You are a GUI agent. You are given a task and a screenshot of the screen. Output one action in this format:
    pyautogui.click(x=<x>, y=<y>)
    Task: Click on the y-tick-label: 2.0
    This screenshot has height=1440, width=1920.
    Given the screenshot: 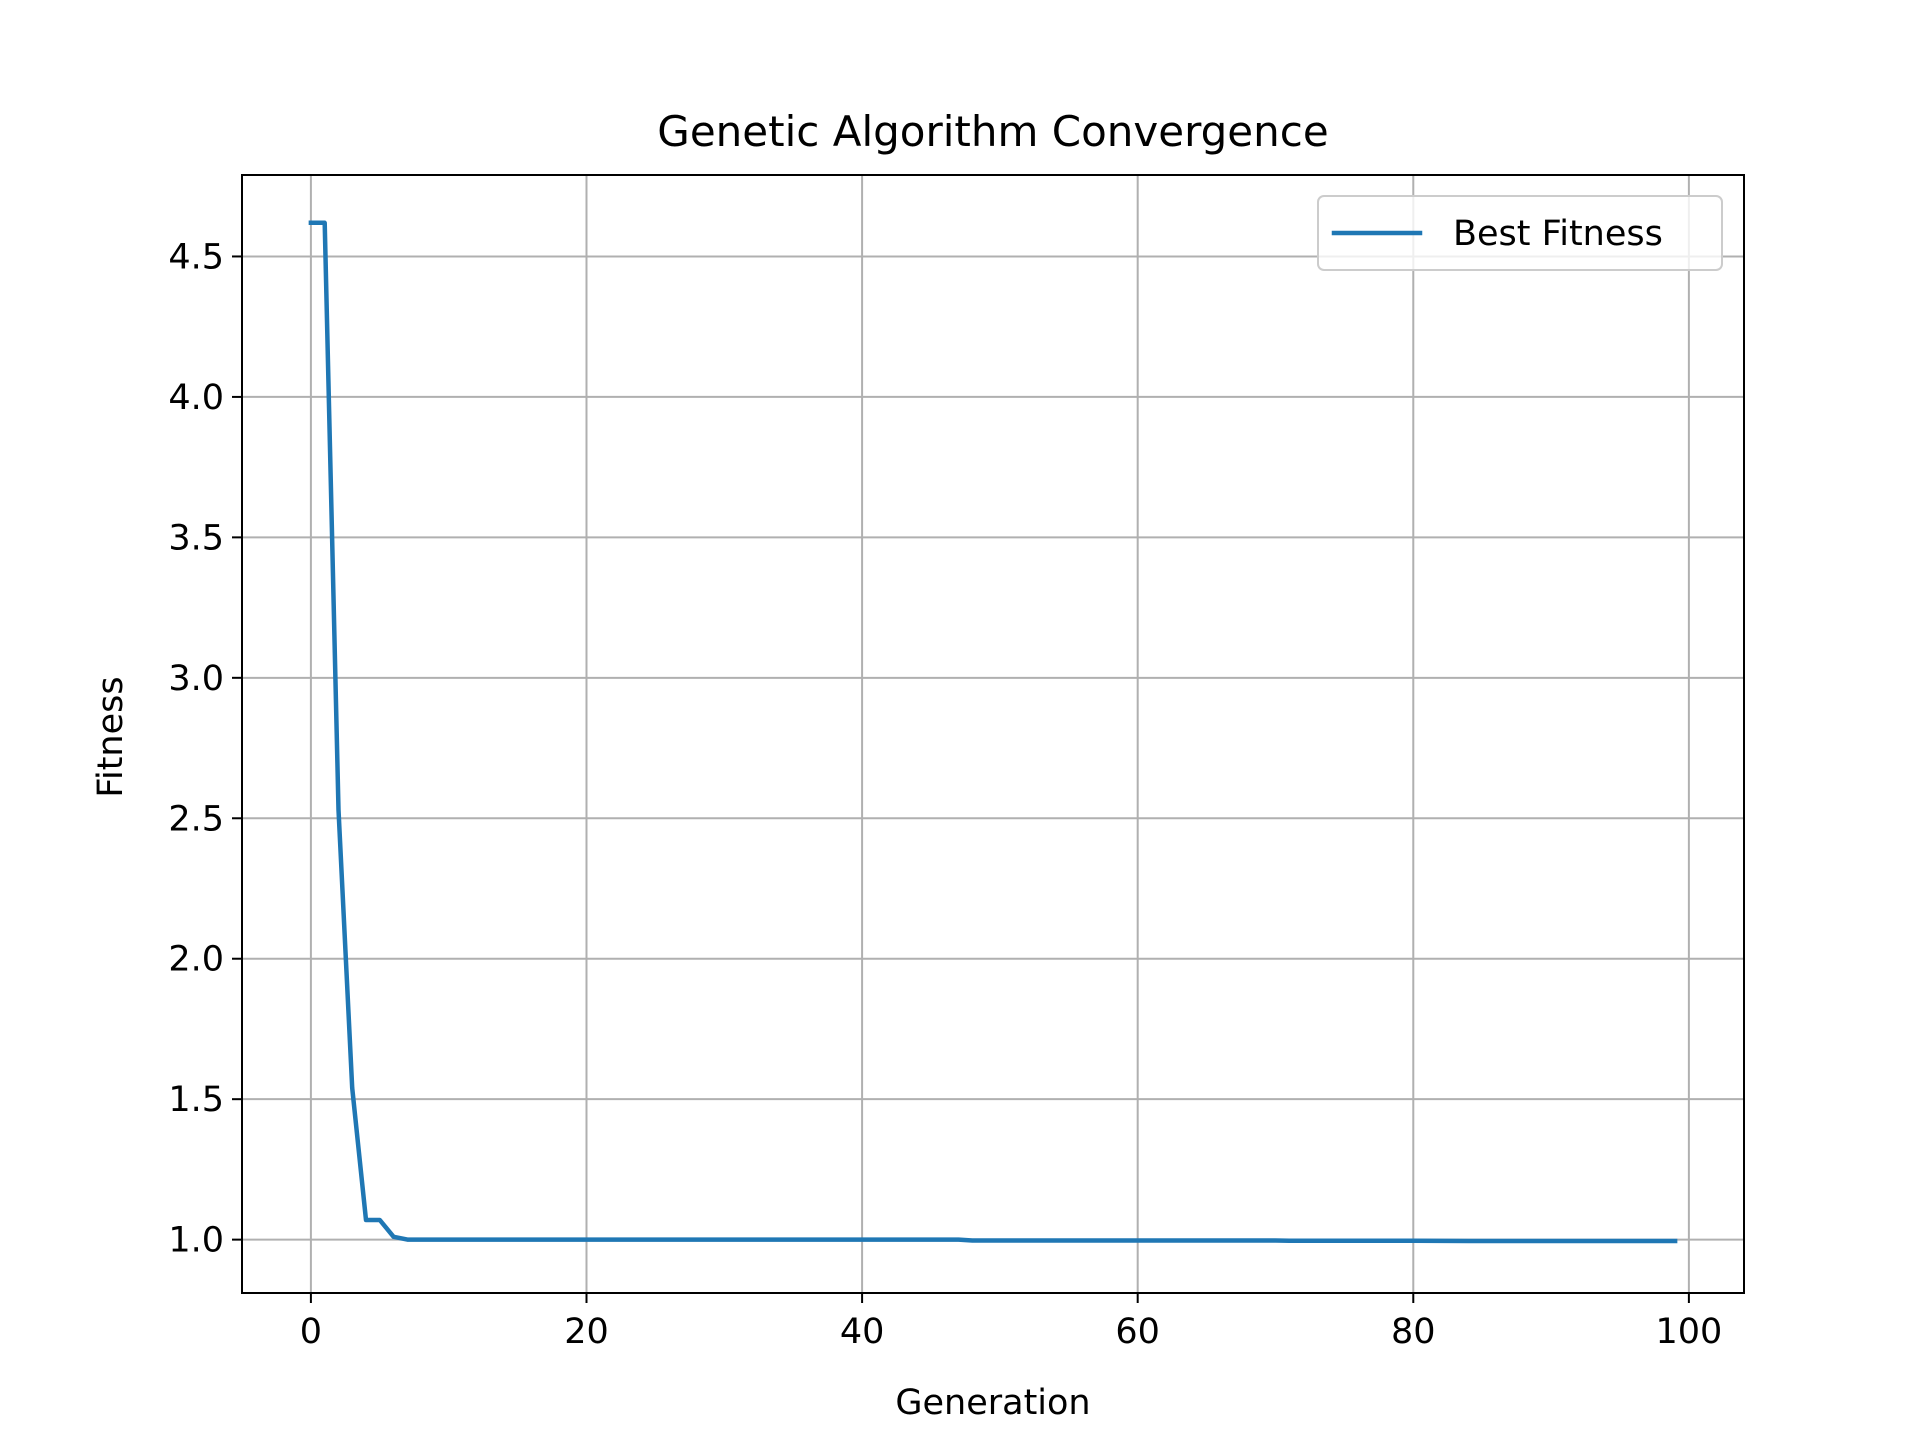 What is the action you would take?
    pyautogui.click(x=196, y=960)
    